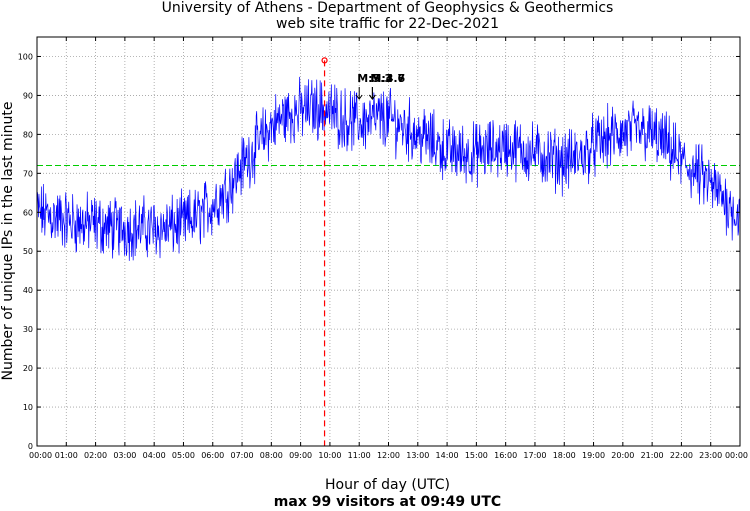 Image resolution: width=750 pixels, height=511 pixels. I want to click on x-axis-label: Hour of day (UTC), so click(387, 485).